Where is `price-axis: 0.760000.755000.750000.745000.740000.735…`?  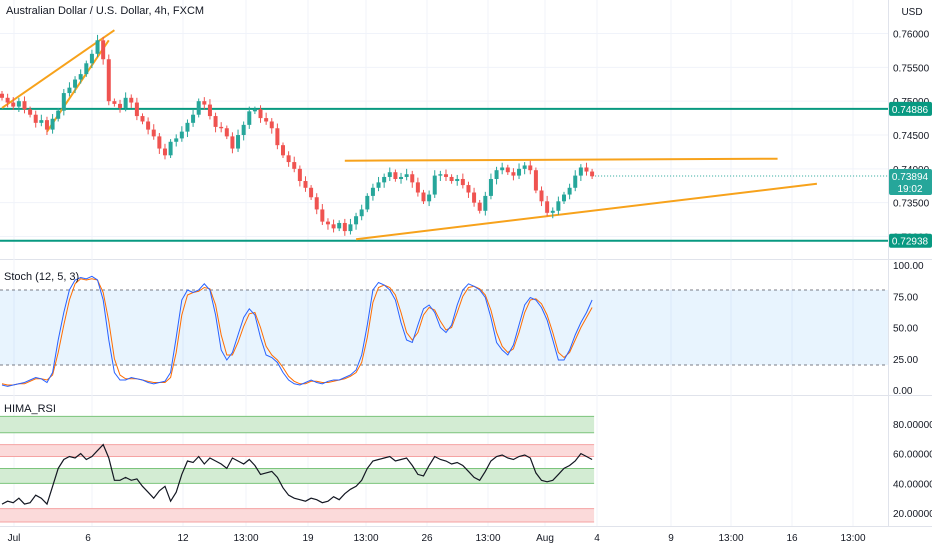
price-axis: 0.760000.755000.750000.745000.740000.735… is located at coordinates (911, 137).